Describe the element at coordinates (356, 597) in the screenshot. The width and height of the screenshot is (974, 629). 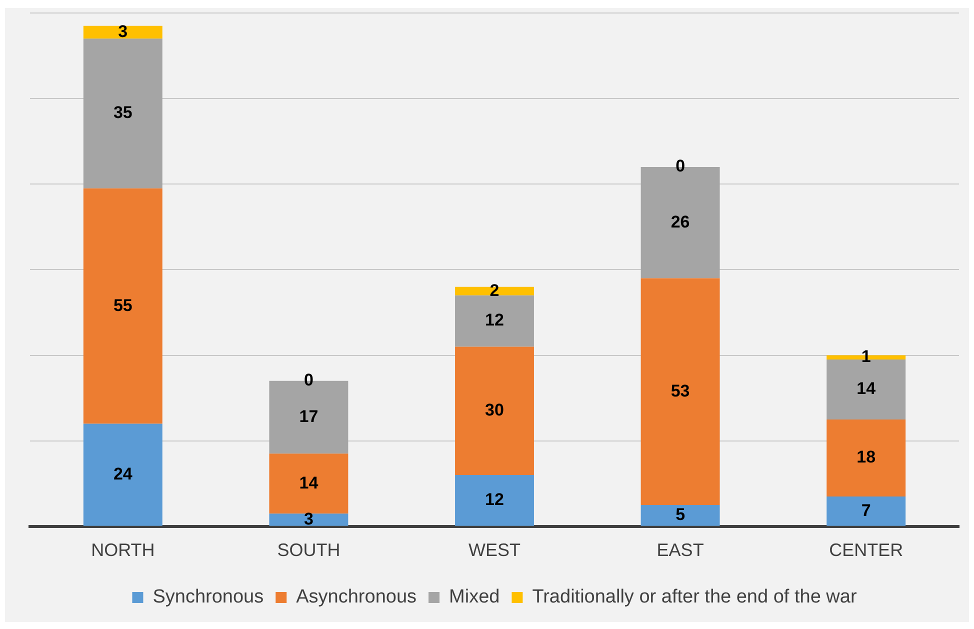
I see `legend-label: Asynchronous` at that location.